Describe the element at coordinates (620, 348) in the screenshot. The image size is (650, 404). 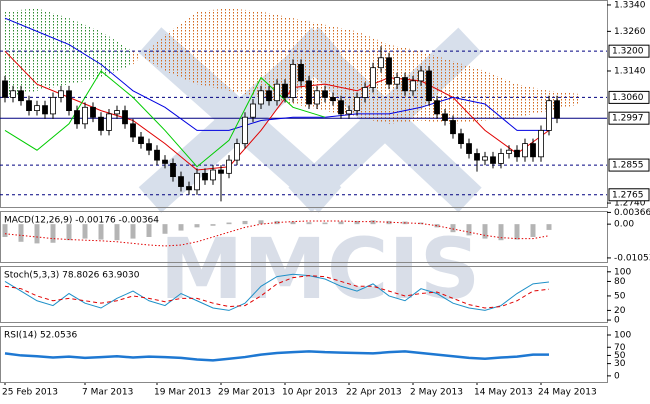
I see `y-tick-label: 70` at that location.